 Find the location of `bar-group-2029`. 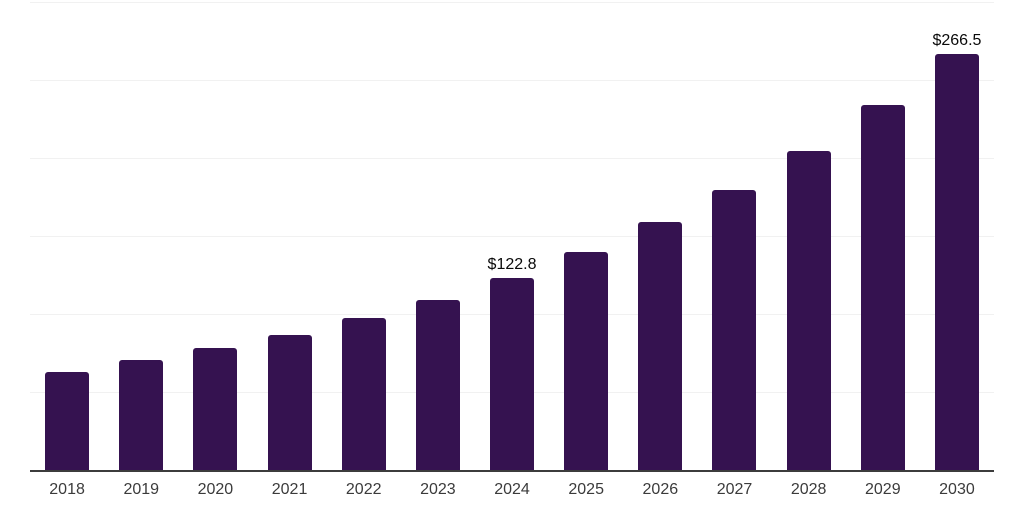

bar-group-2029 is located at coordinates (883, 236).